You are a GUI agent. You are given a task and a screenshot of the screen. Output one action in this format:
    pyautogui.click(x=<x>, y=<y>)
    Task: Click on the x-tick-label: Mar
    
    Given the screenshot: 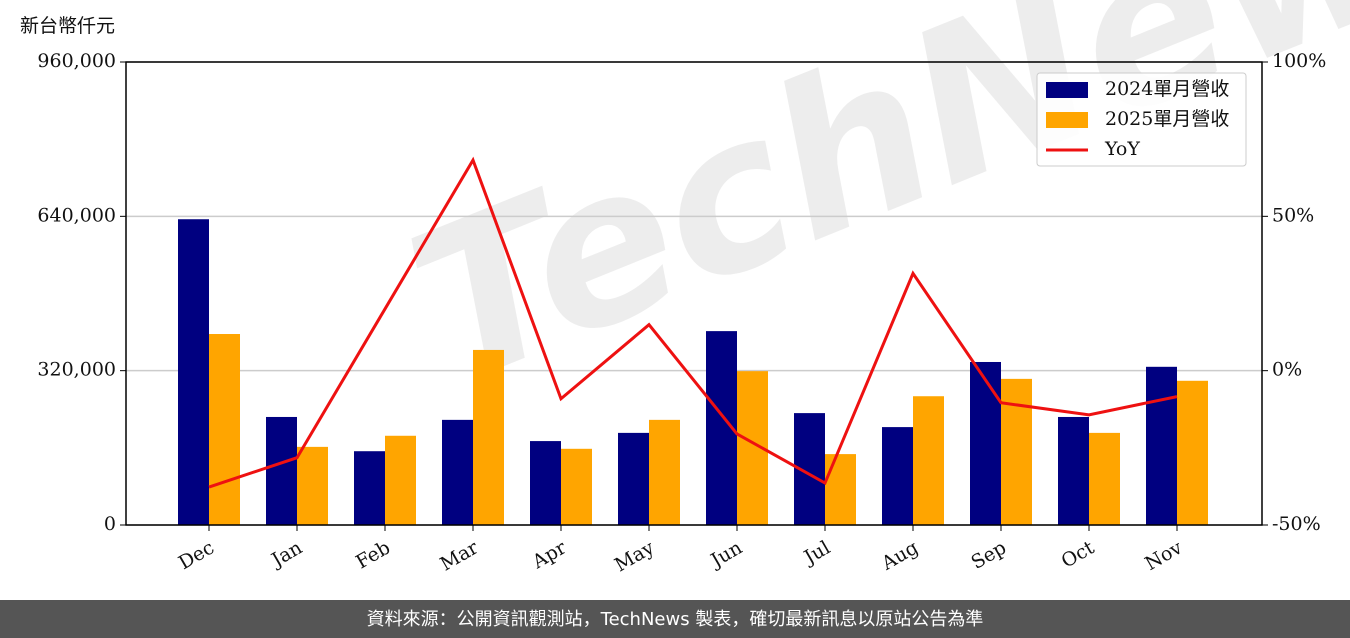 What is the action you would take?
    pyautogui.click(x=459, y=555)
    